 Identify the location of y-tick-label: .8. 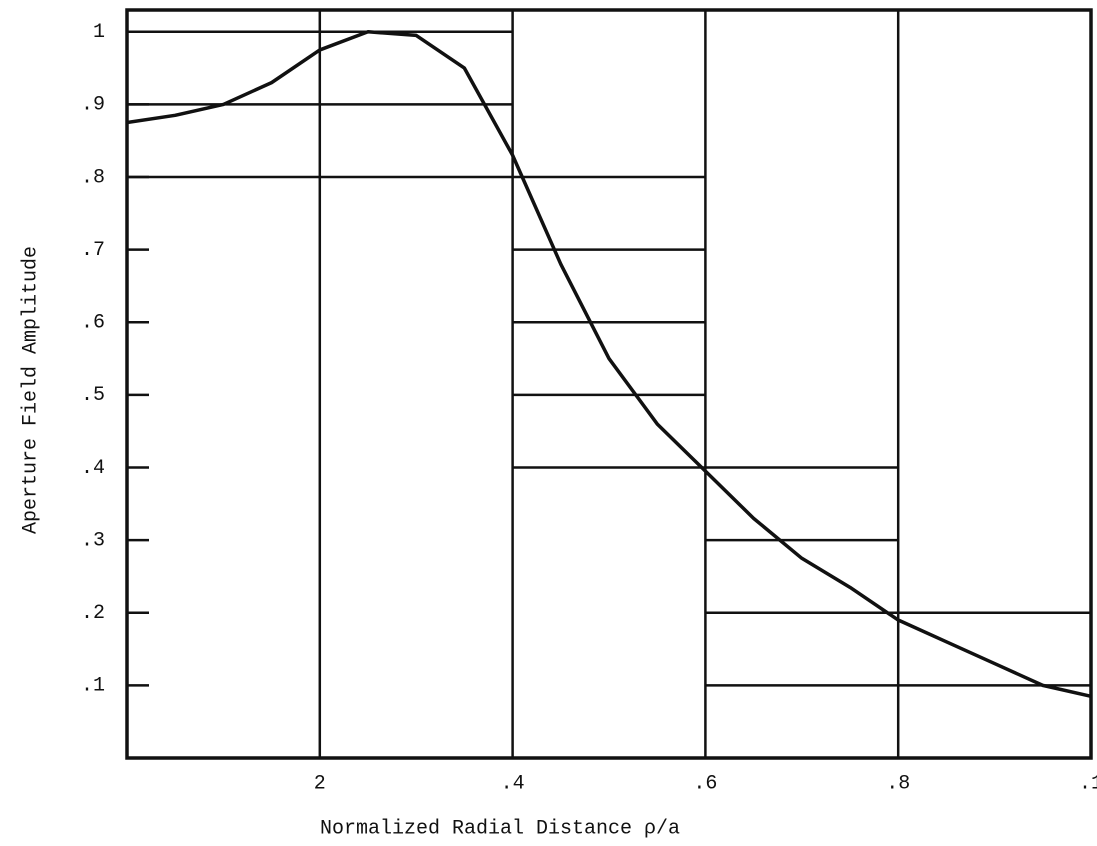
(93, 177).